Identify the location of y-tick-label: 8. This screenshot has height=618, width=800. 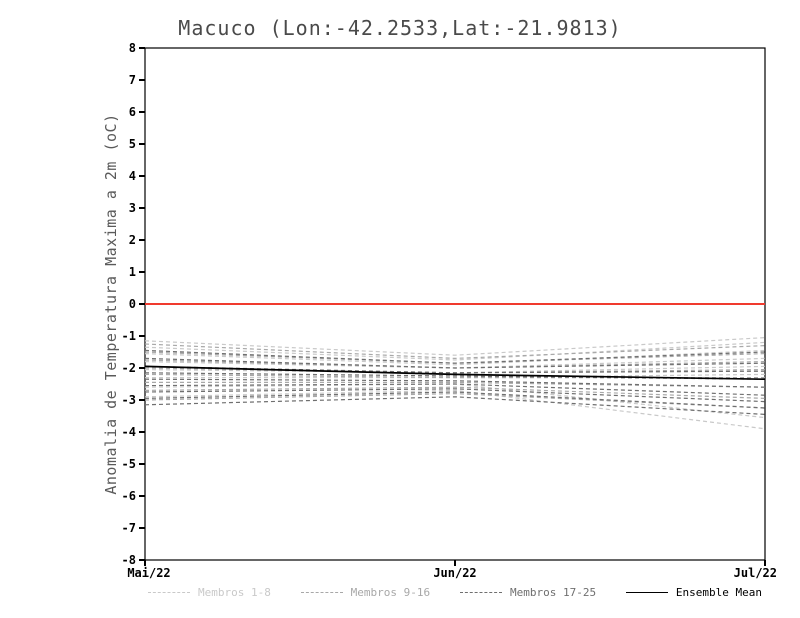
(132, 48).